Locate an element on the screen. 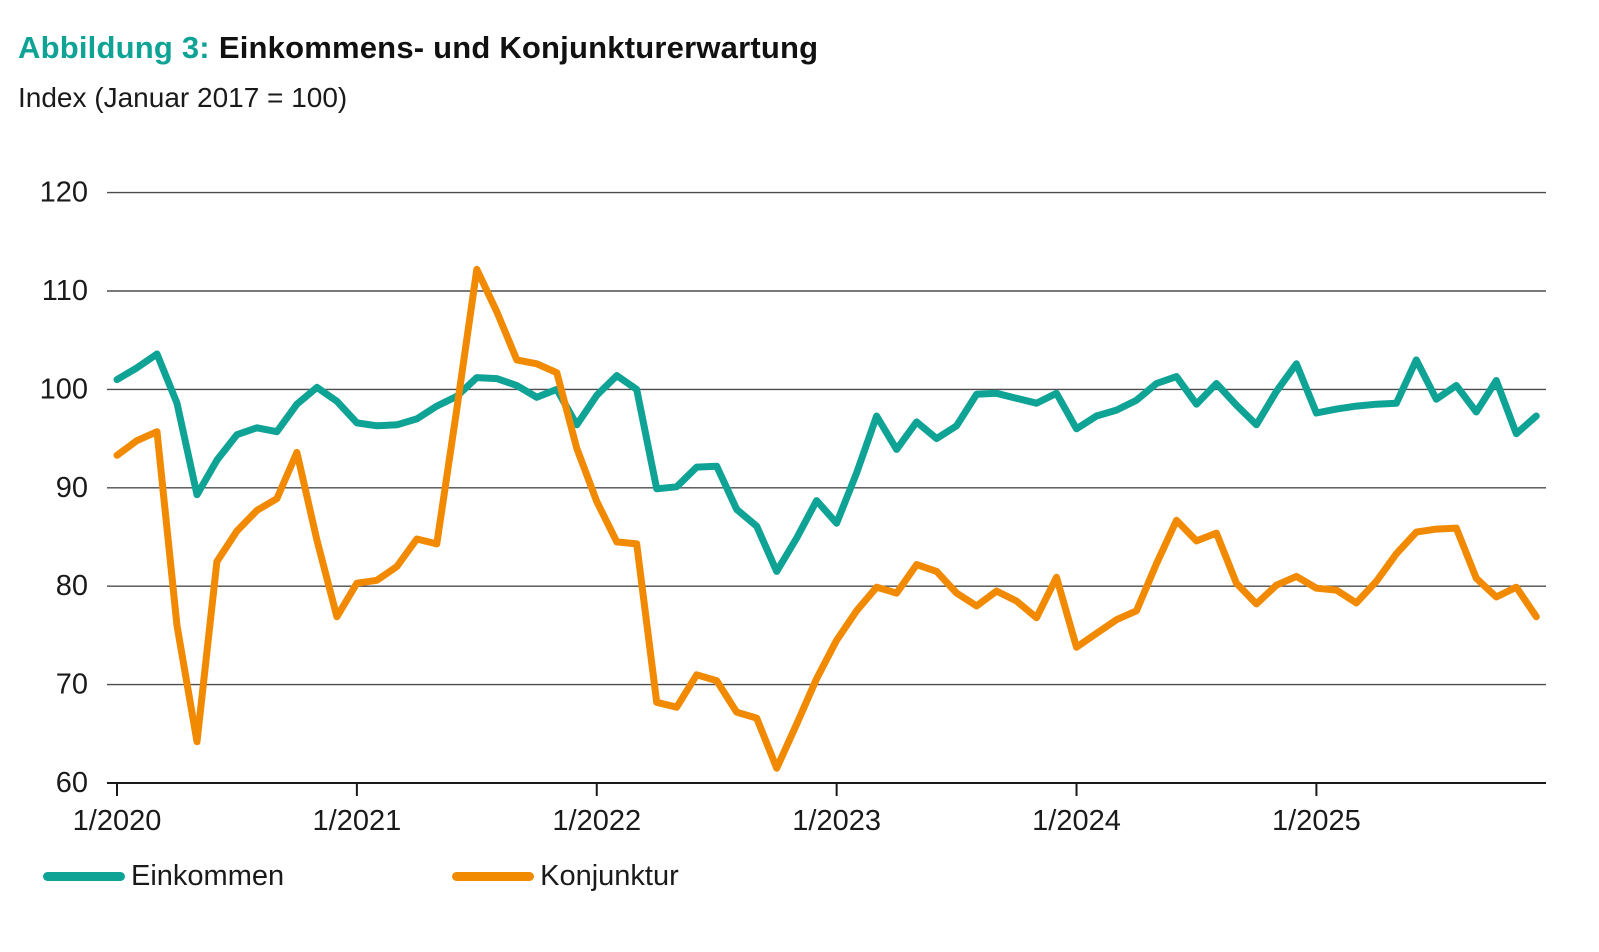 Image resolution: width=1599 pixels, height=952 pixels. x-tick-label-1/2022: 1/2022 is located at coordinates (596, 821).